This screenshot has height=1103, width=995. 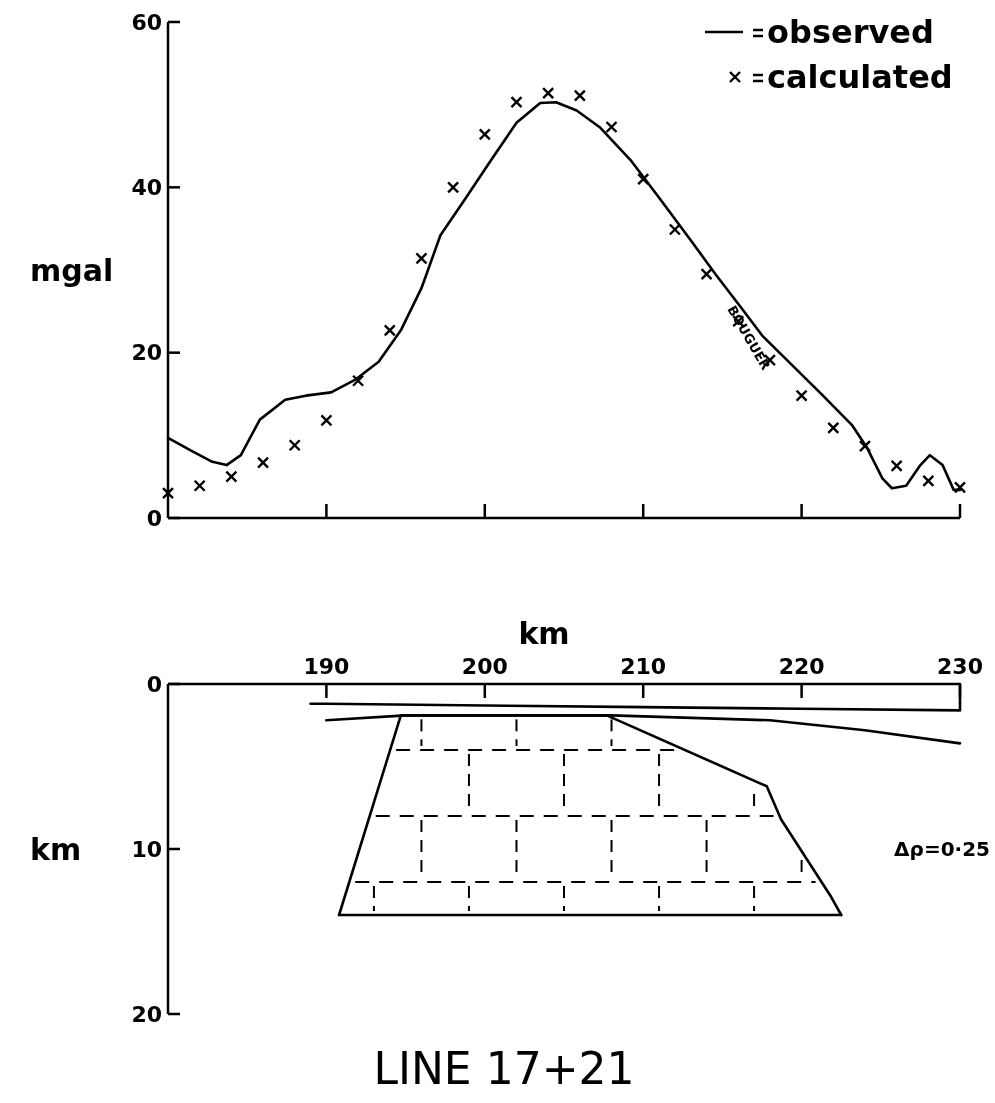 What do you see at coordinates (942, 849) in the screenshot?
I see `annotation: Δρ=0·25` at bounding box center [942, 849].